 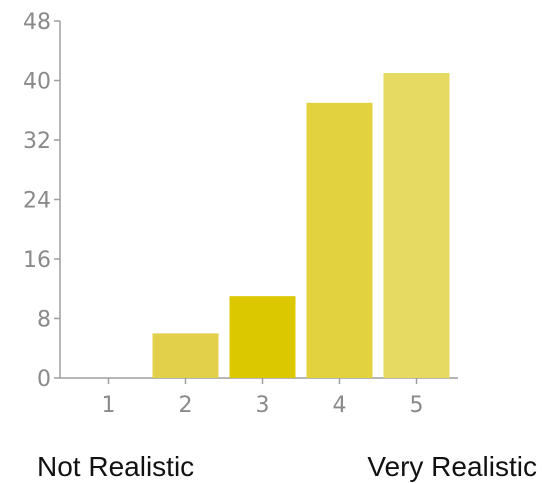 I want to click on y-tick-label: 24, so click(x=37, y=201).